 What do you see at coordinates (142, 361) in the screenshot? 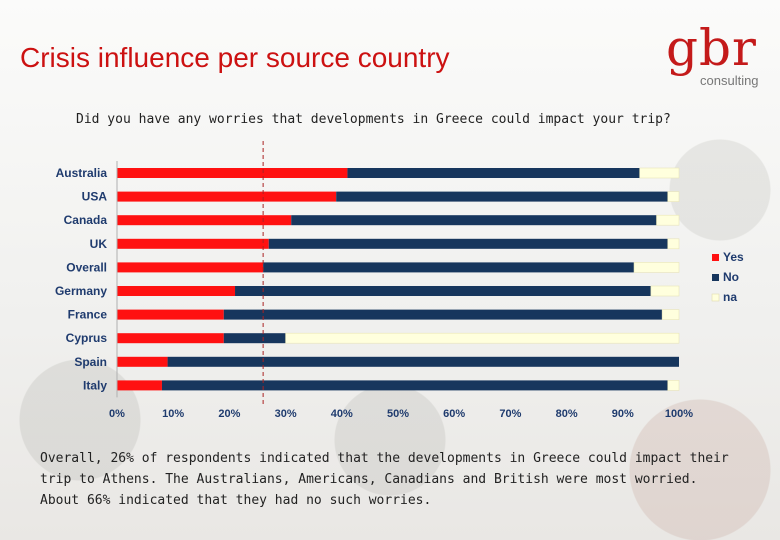
I see `bar-spain-yes` at bounding box center [142, 361].